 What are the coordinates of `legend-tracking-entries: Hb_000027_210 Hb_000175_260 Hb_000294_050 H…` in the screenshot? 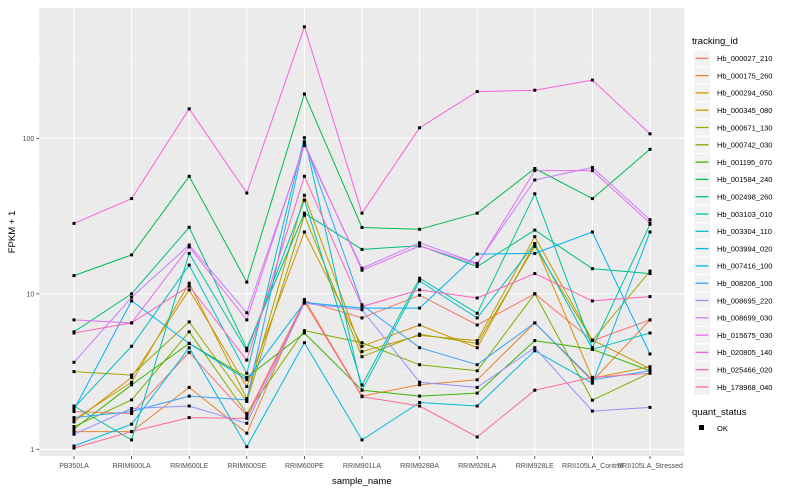 It's located at (733, 222).